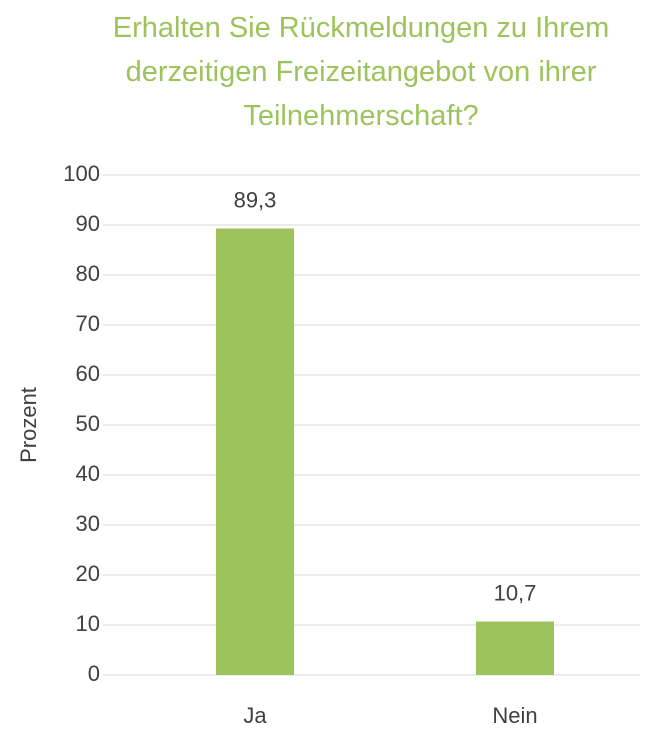 This screenshot has width=659, height=729. What do you see at coordinates (88, 623) in the screenshot?
I see `y-tick-label: 10` at bounding box center [88, 623].